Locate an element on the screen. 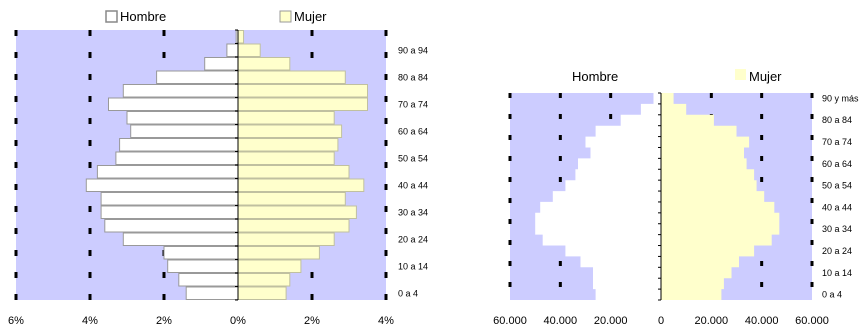 The width and height of the screenshot is (866, 329). chart2-age-label: 30 a 34 is located at coordinates (837, 229).